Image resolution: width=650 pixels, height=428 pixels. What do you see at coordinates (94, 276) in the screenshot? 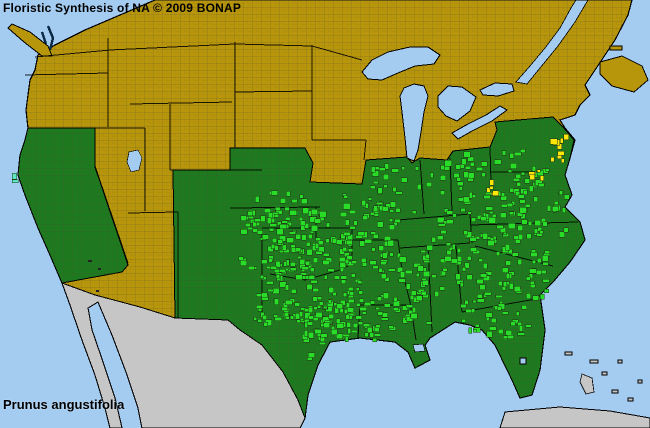
I see `channel-islands` at bounding box center [94, 276].